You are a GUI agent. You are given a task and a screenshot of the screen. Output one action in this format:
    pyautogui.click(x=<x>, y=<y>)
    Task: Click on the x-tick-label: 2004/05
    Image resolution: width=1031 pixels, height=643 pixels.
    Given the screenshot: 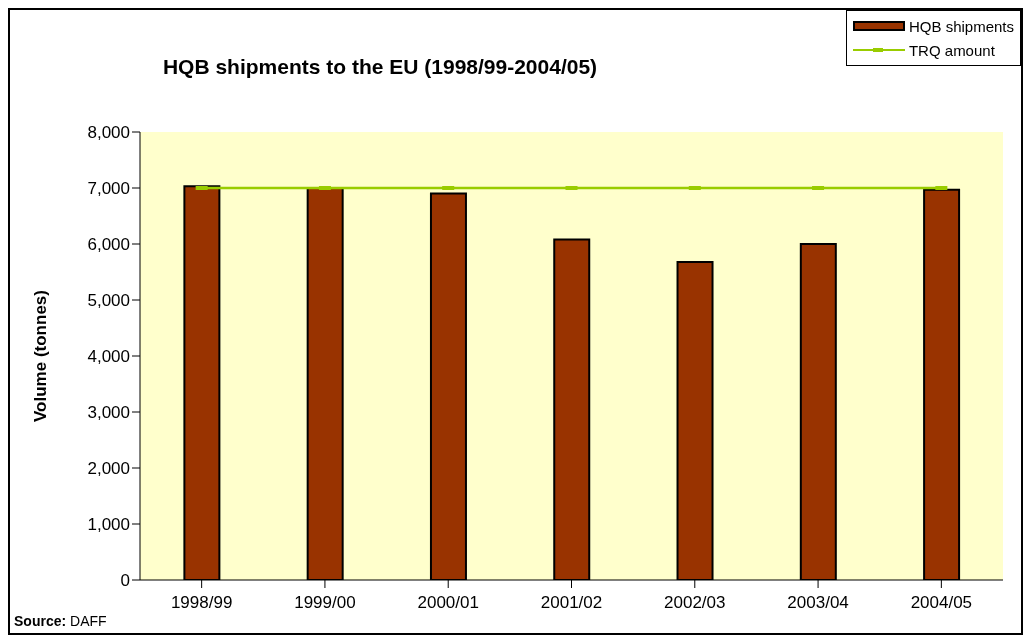 What is the action you would take?
    pyautogui.click(x=941, y=603)
    